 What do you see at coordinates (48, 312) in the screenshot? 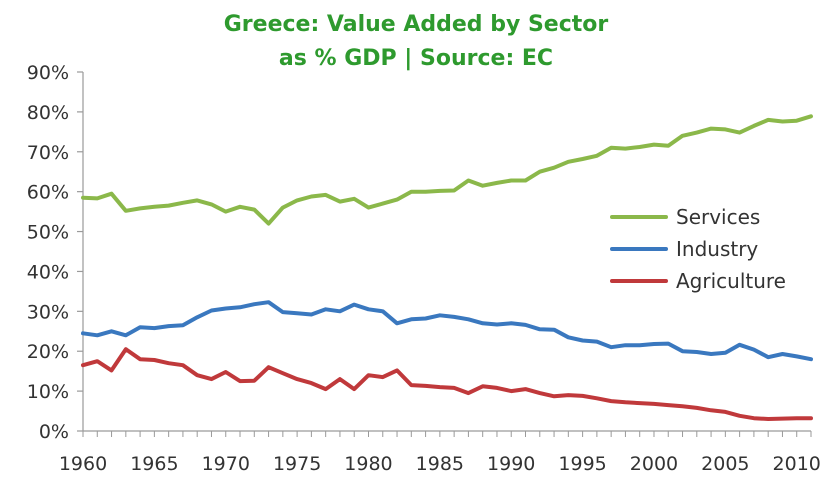
I see `y-tick-label: 30%` at bounding box center [48, 312].